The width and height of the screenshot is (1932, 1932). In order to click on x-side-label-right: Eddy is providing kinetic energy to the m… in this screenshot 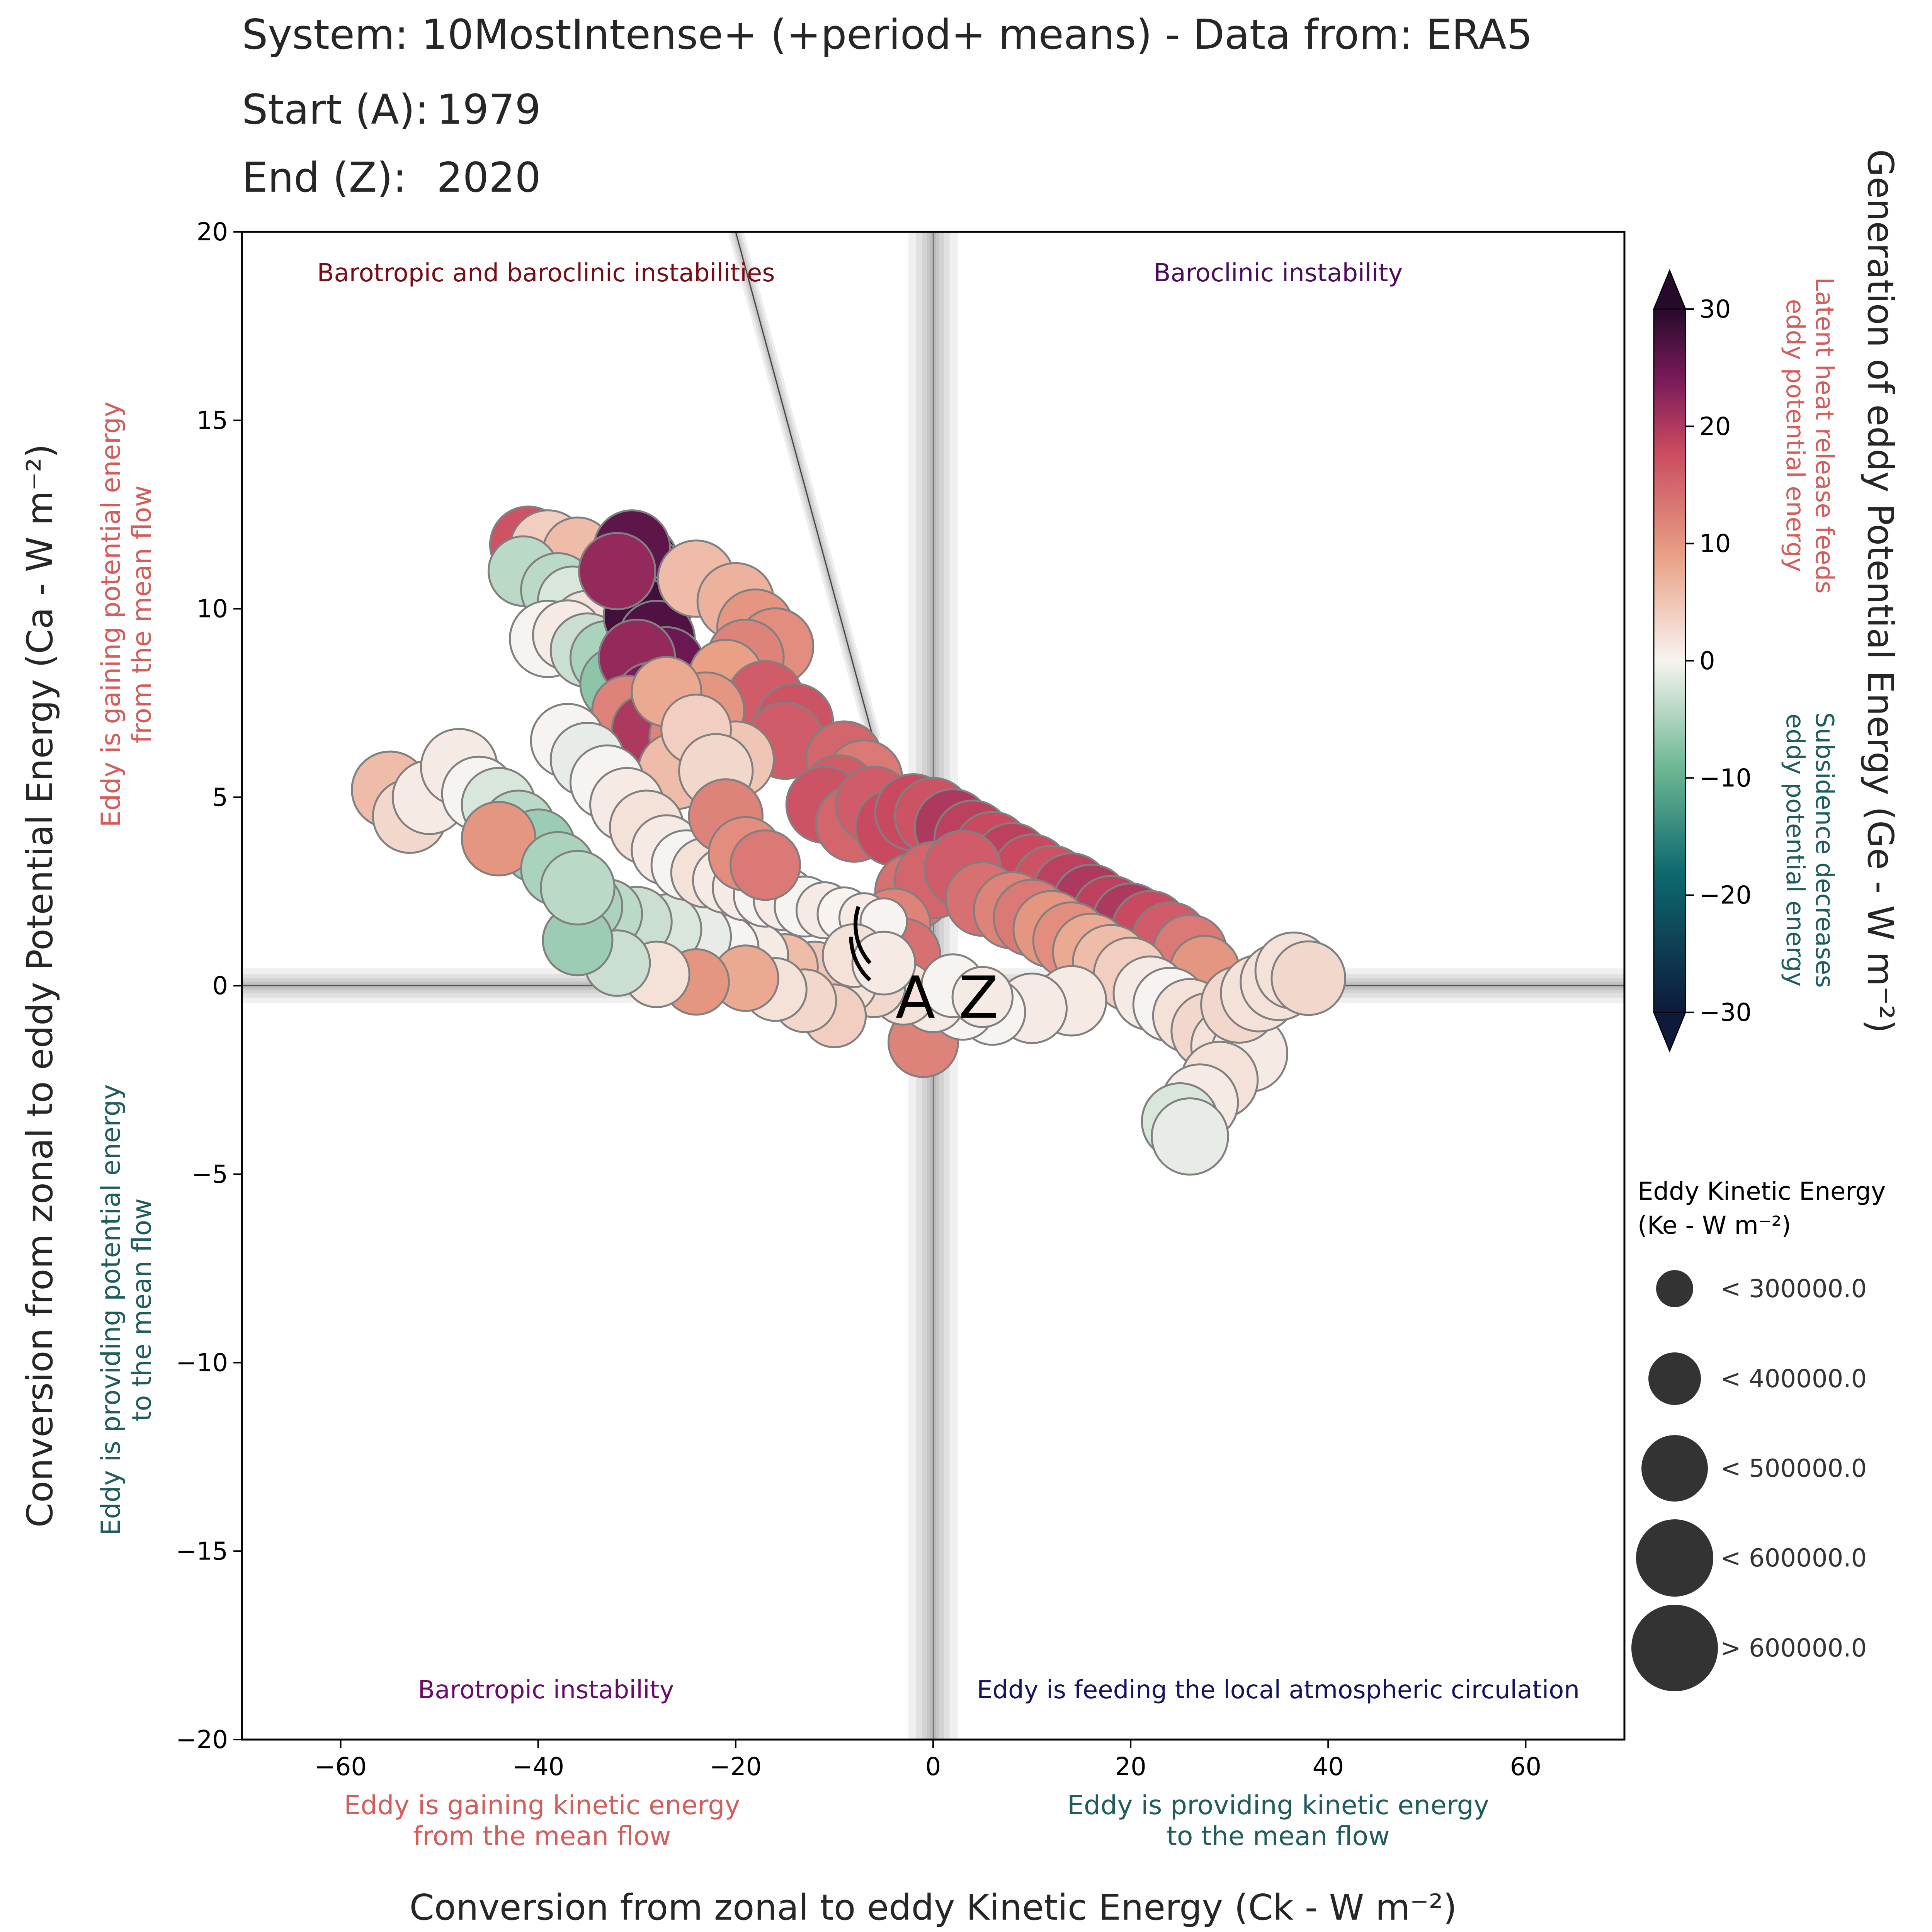, I will do `click(1278, 1821)`.